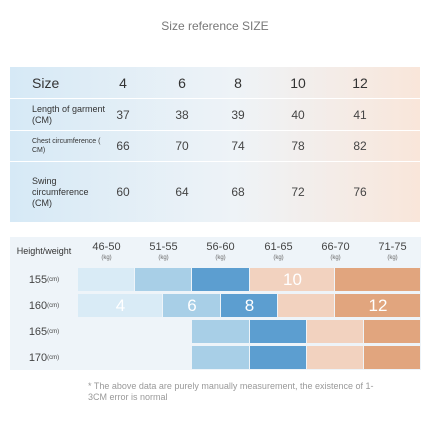  Describe the element at coordinates (182, 192) in the screenshot. I see `cell-value: 64` at that location.